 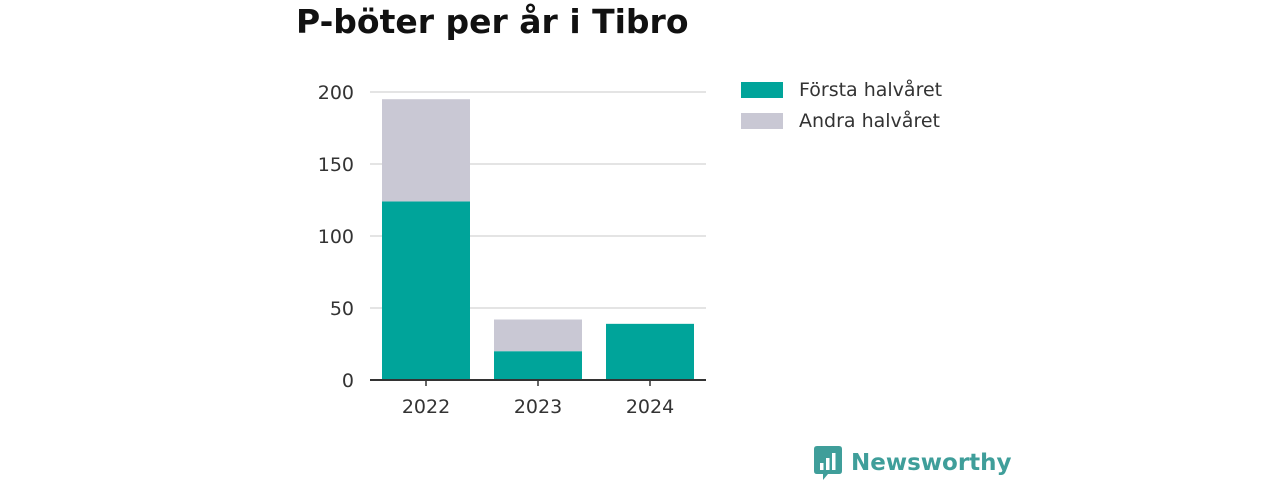 What do you see at coordinates (931, 463) in the screenshot?
I see `brand-name: Newsworthy` at bounding box center [931, 463].